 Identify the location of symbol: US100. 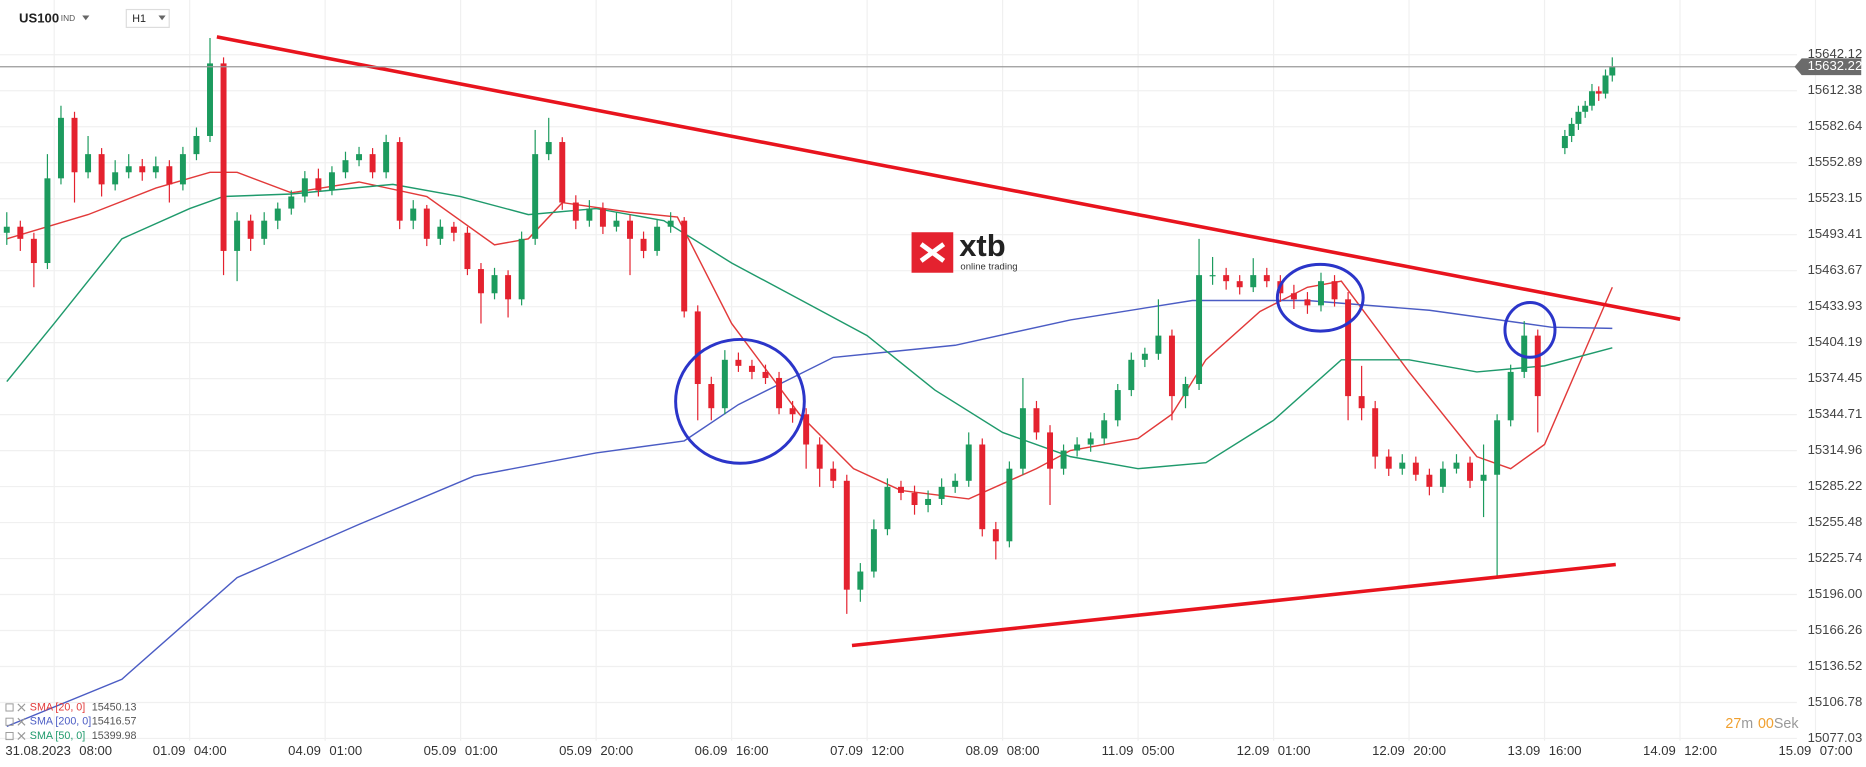
(39, 18).